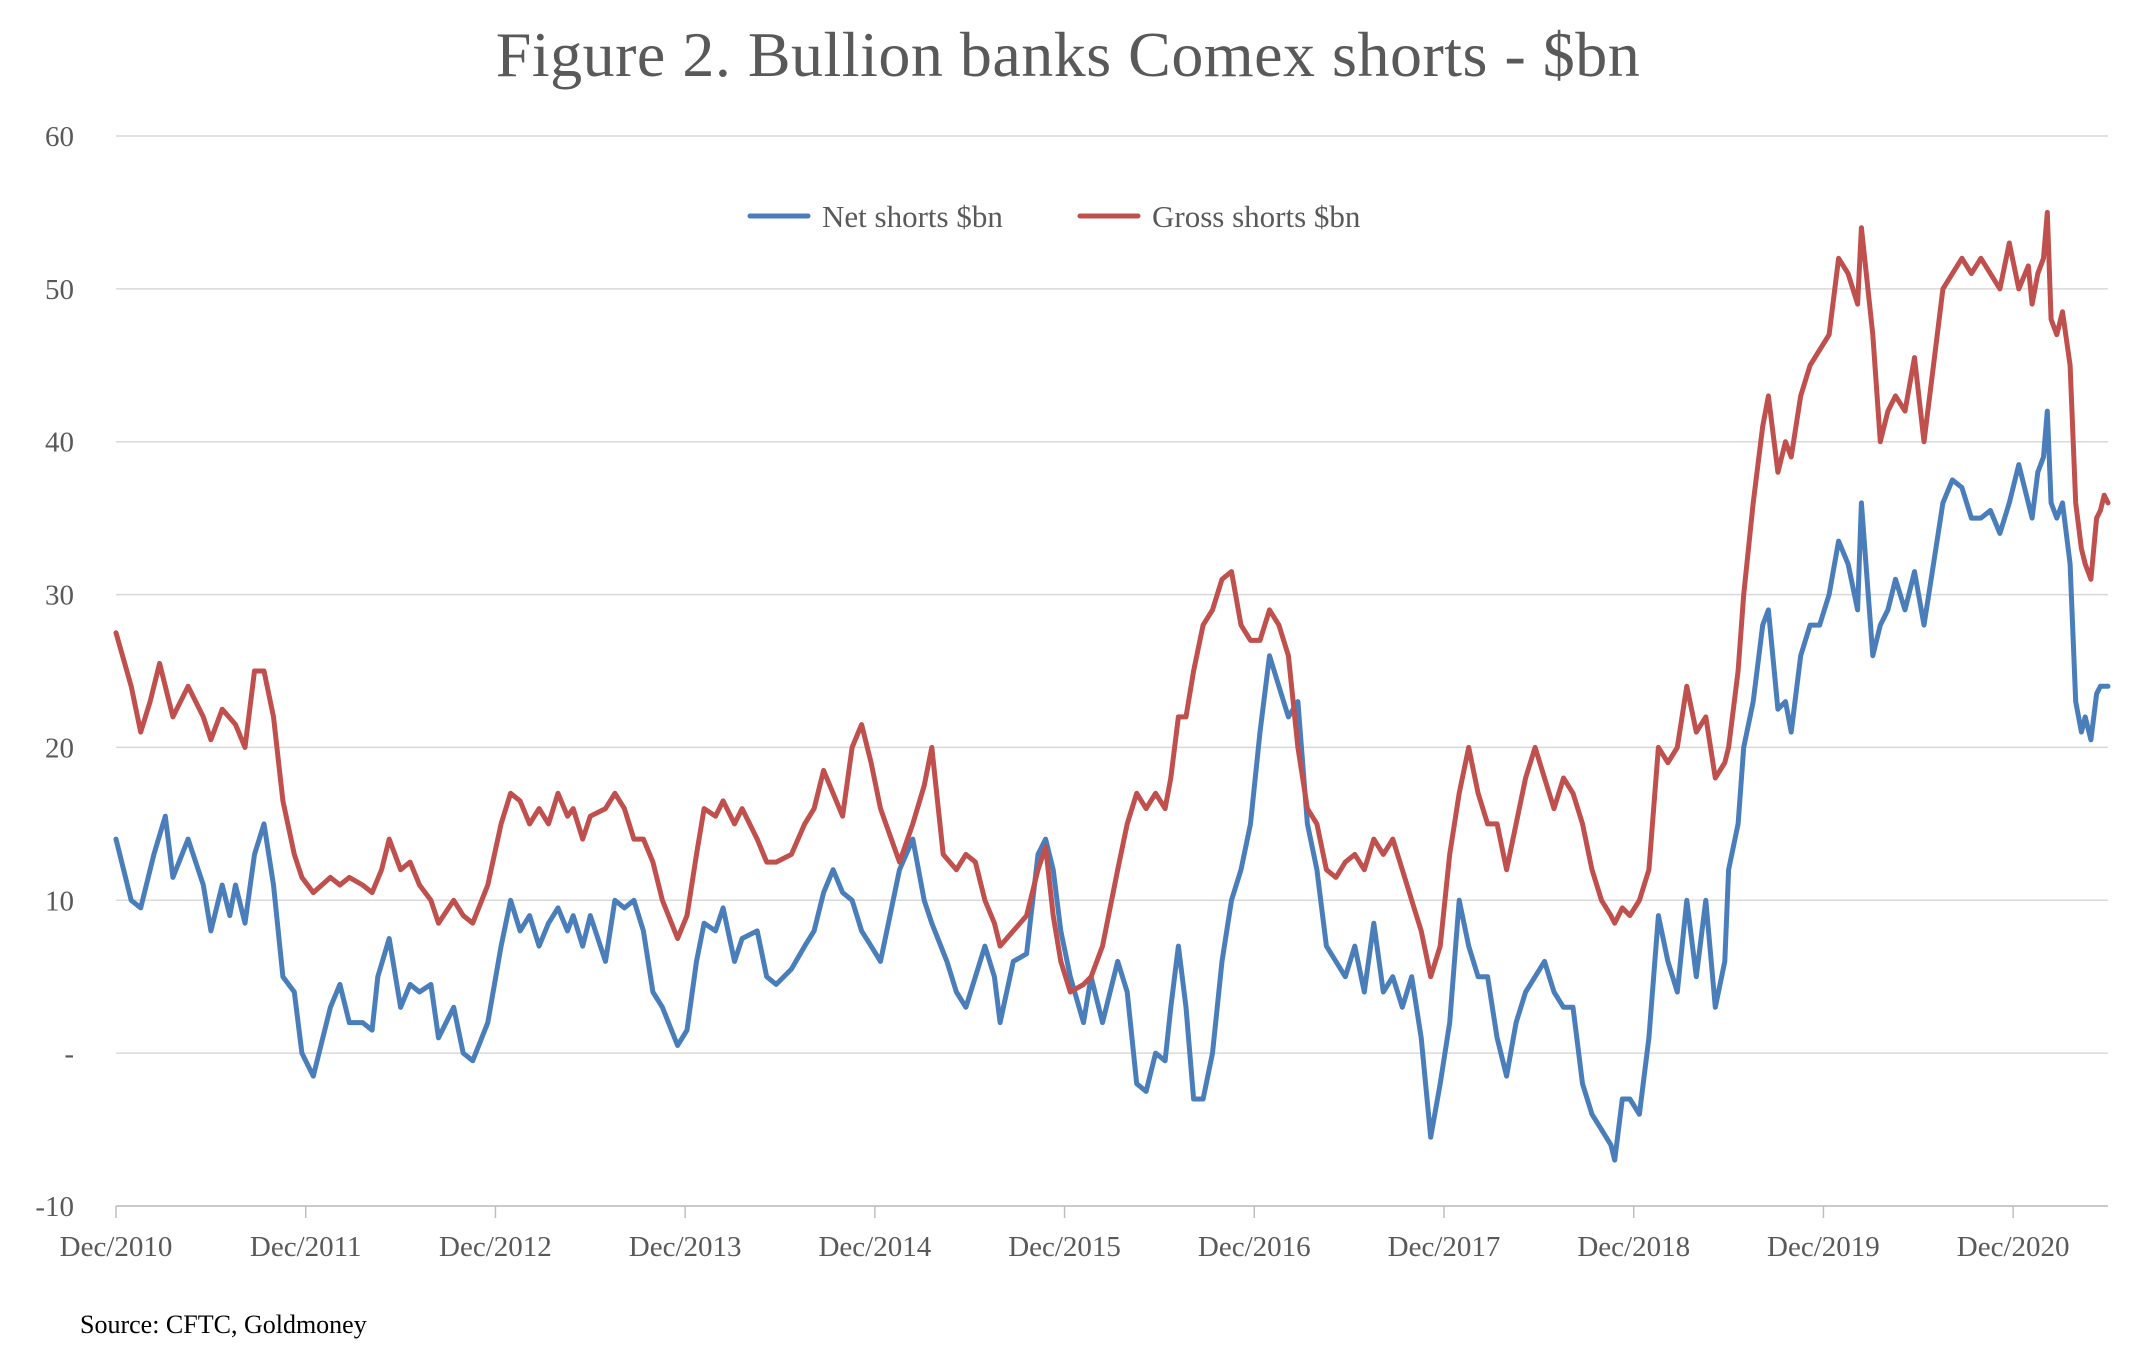 The image size is (2136, 1366). What do you see at coordinates (223, 1324) in the screenshot?
I see `source-note: Source: CFTC, Goldmoney` at bounding box center [223, 1324].